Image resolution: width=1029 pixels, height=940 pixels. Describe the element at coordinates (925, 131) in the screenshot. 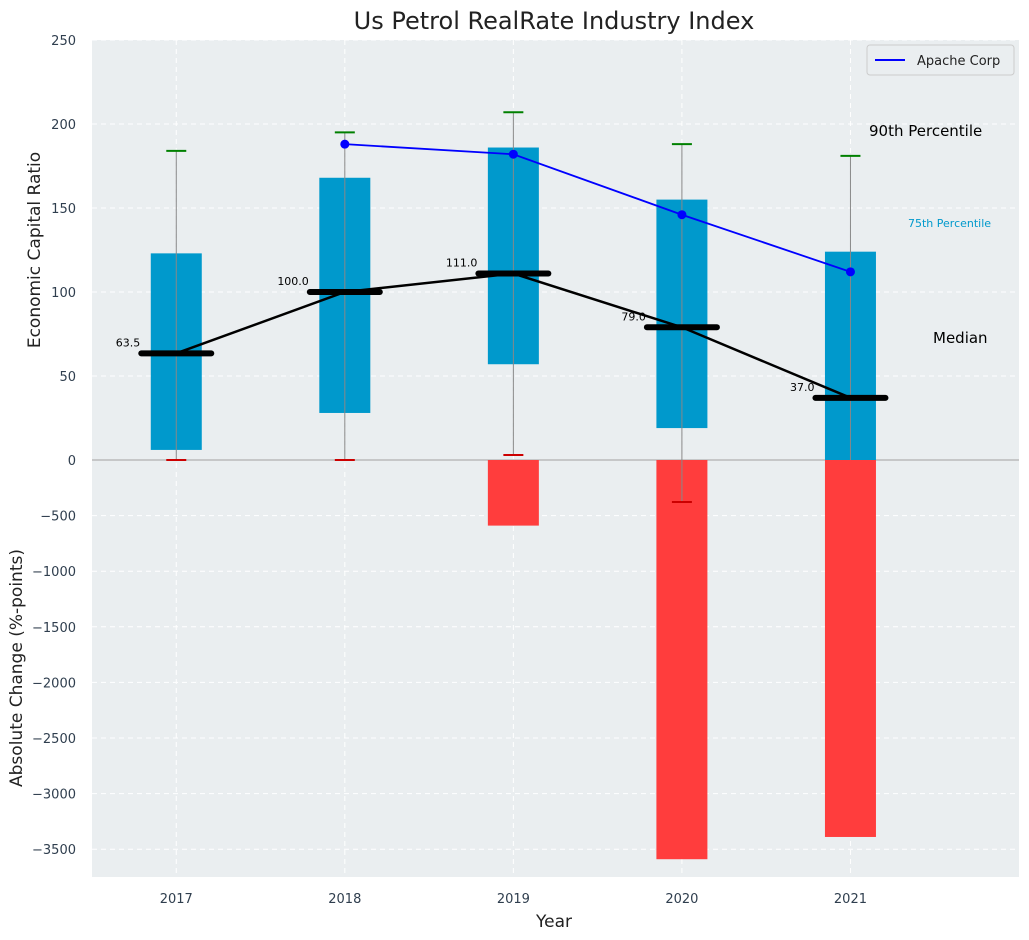

I see `p90-annotation: 90th Percentile` at that location.